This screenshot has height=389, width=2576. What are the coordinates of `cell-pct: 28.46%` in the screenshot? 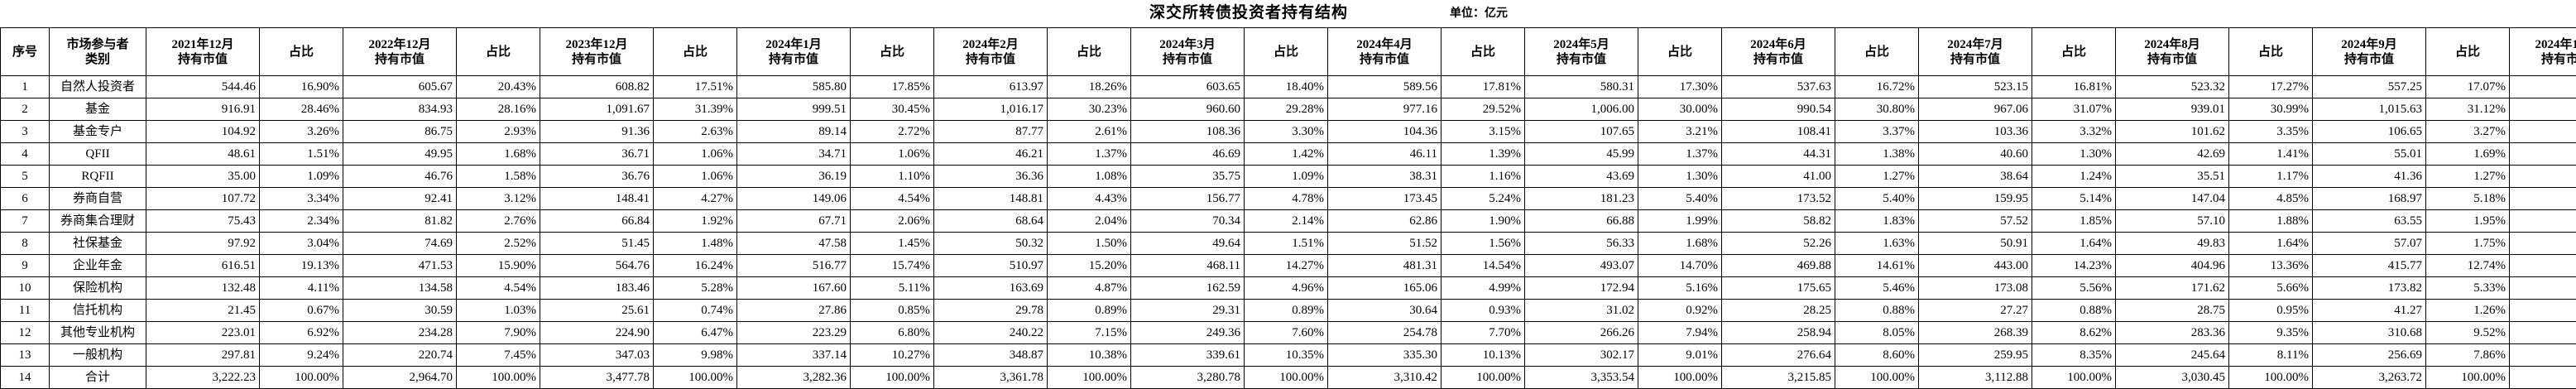 It's located at (301, 109).